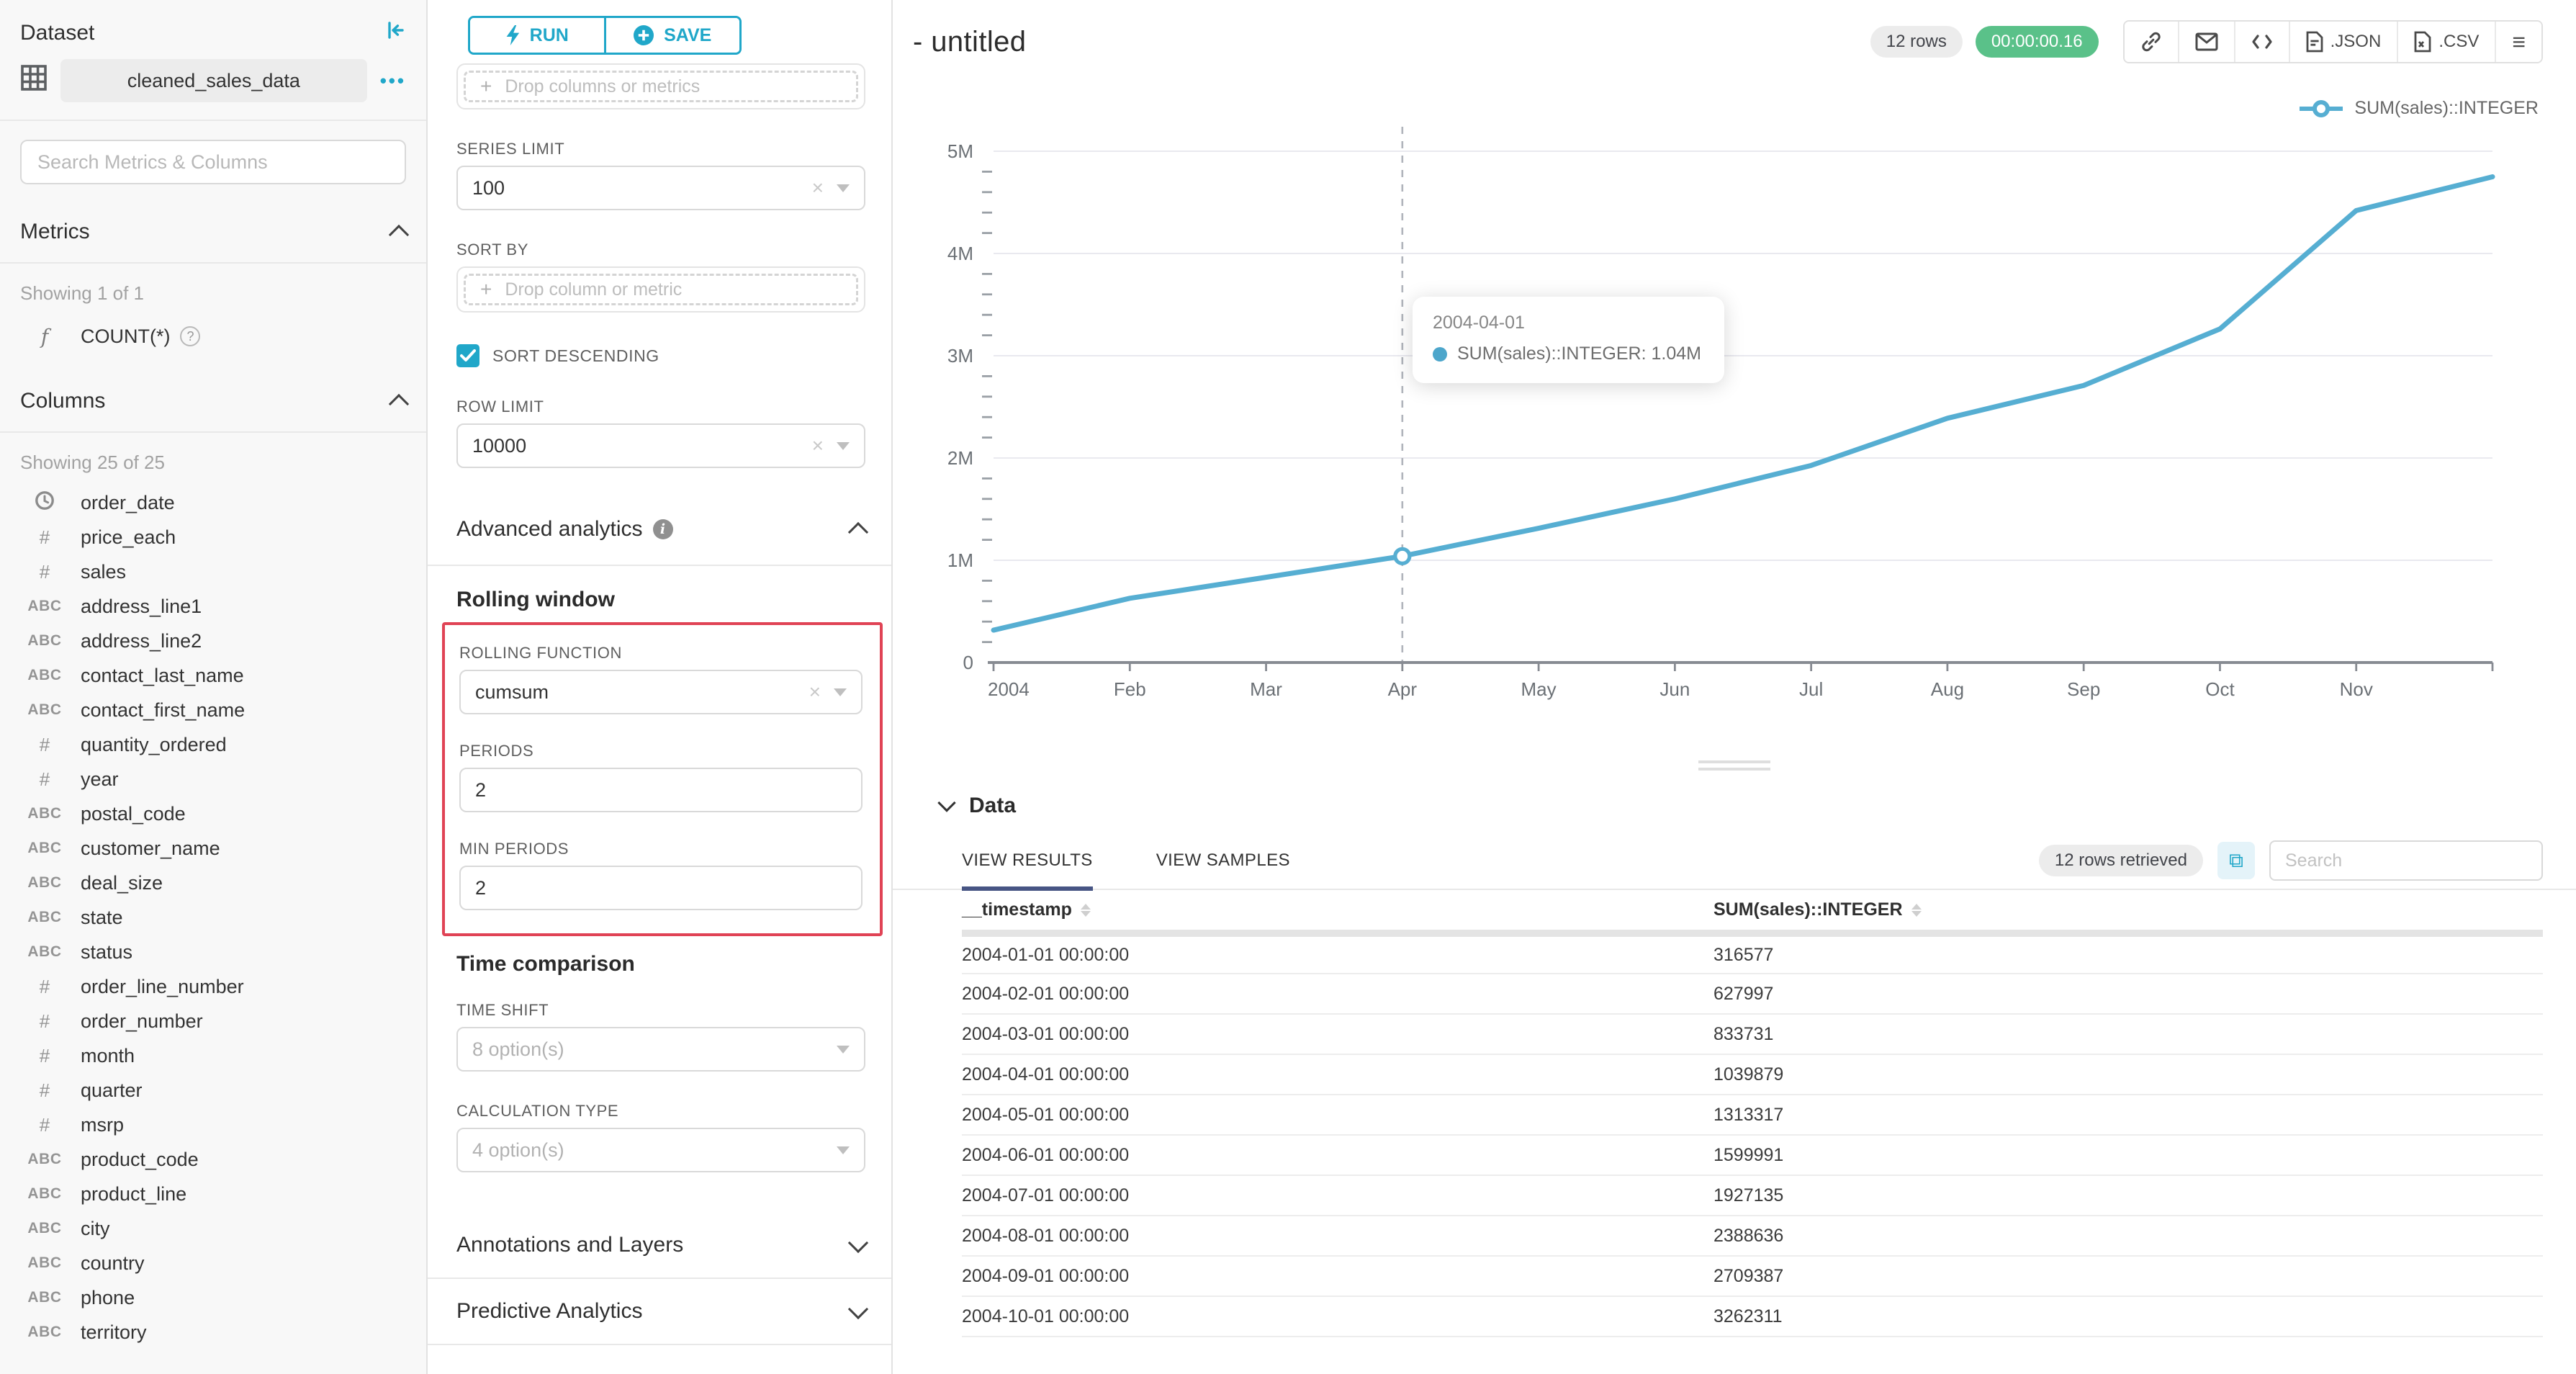  Describe the element at coordinates (213, 571) in the screenshot. I see `column-item: # sales` at that location.